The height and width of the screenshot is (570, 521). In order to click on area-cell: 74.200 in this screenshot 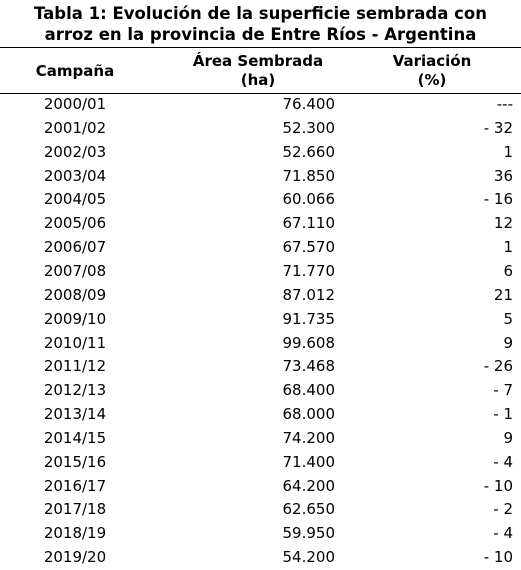, I will do `click(309, 437)`.